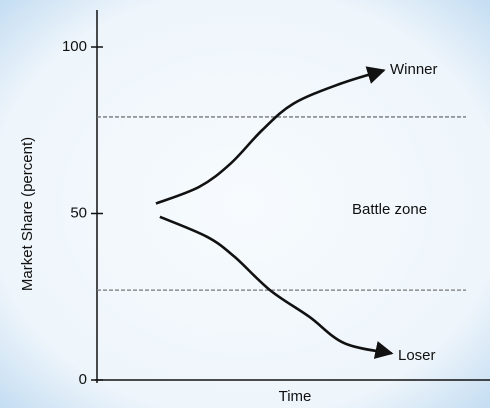 The image size is (490, 408). I want to click on y-tick-label: 50, so click(78, 212).